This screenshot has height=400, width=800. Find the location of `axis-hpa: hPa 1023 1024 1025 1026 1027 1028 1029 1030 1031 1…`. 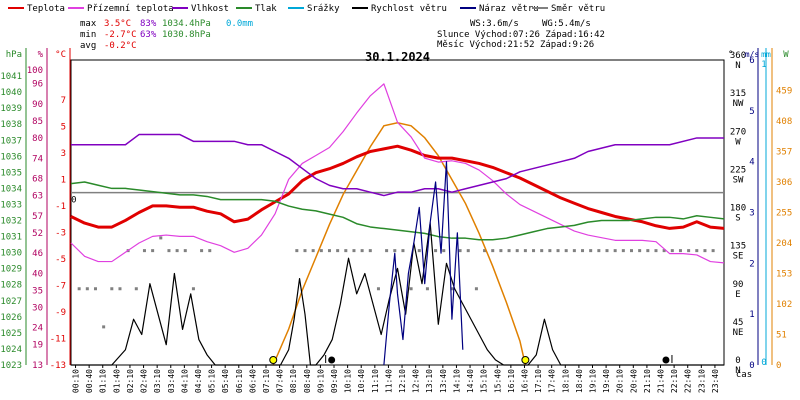

axis-hpa: hPa 1023 1024 1025 1026 1027 1028 1029 1030 1031 1… is located at coordinates (13, 209).